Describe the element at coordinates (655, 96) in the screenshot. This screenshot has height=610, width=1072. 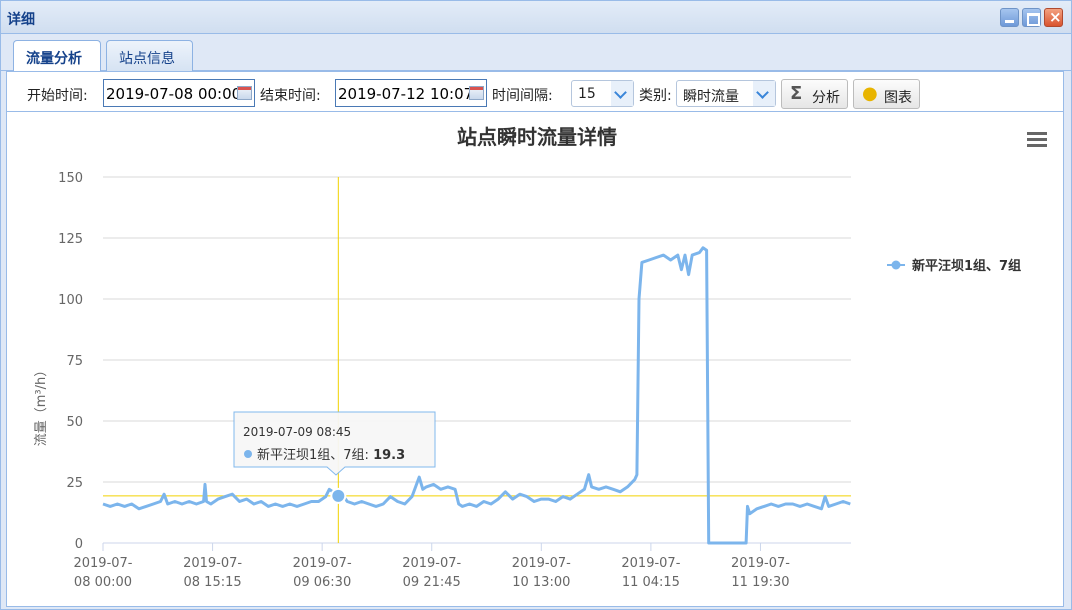
I see `type-label: 类别:` at that location.